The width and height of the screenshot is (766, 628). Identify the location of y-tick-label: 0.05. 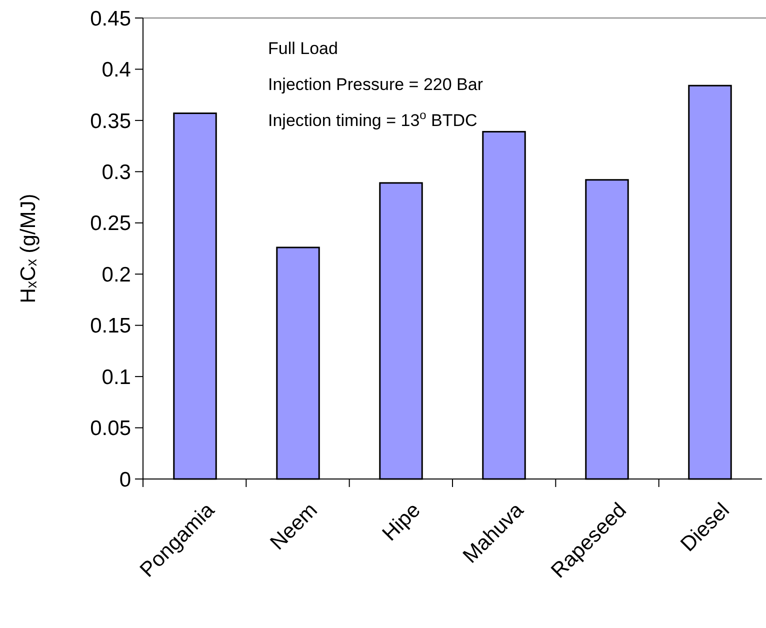
(110, 428).